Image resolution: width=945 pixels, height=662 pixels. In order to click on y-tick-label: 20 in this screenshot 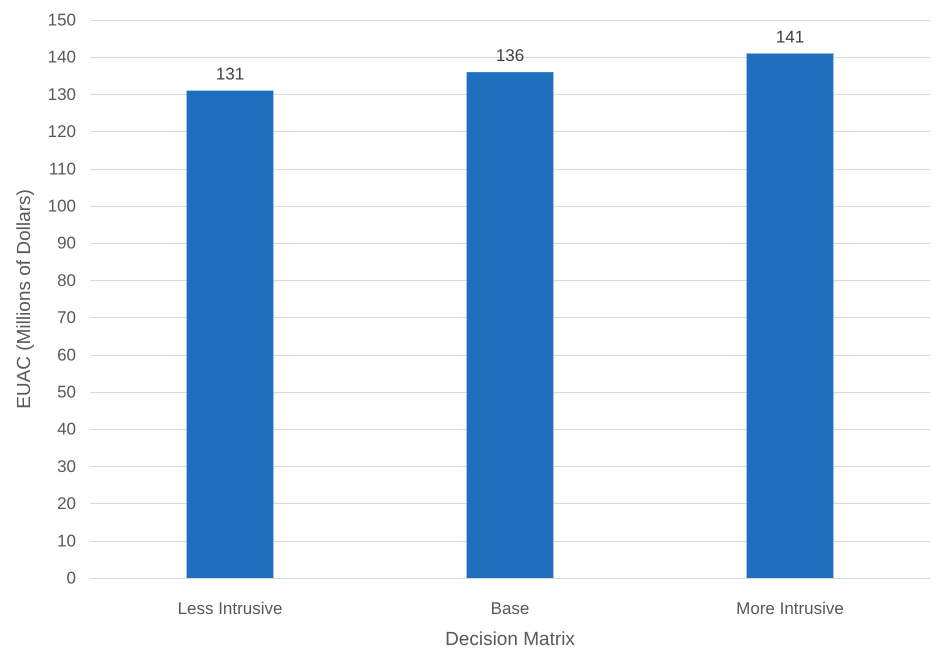, I will do `click(66, 504)`.